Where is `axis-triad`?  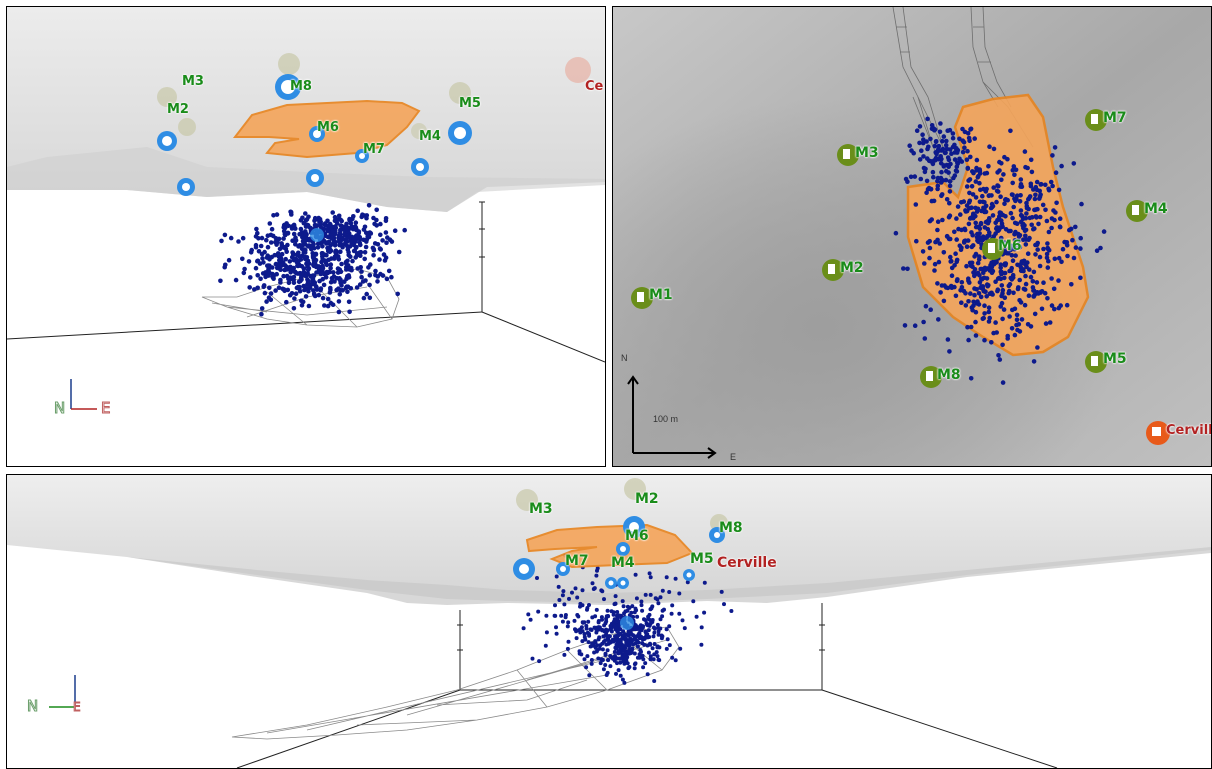
axis-triad is located at coordinates (62, 691).